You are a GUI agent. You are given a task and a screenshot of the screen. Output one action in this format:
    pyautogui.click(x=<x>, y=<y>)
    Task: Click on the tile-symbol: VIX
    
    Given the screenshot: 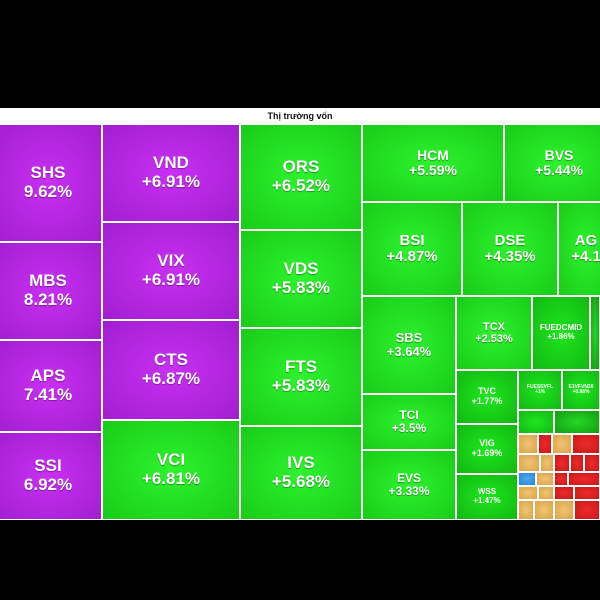 What is the action you would take?
    pyautogui.click(x=171, y=261)
    